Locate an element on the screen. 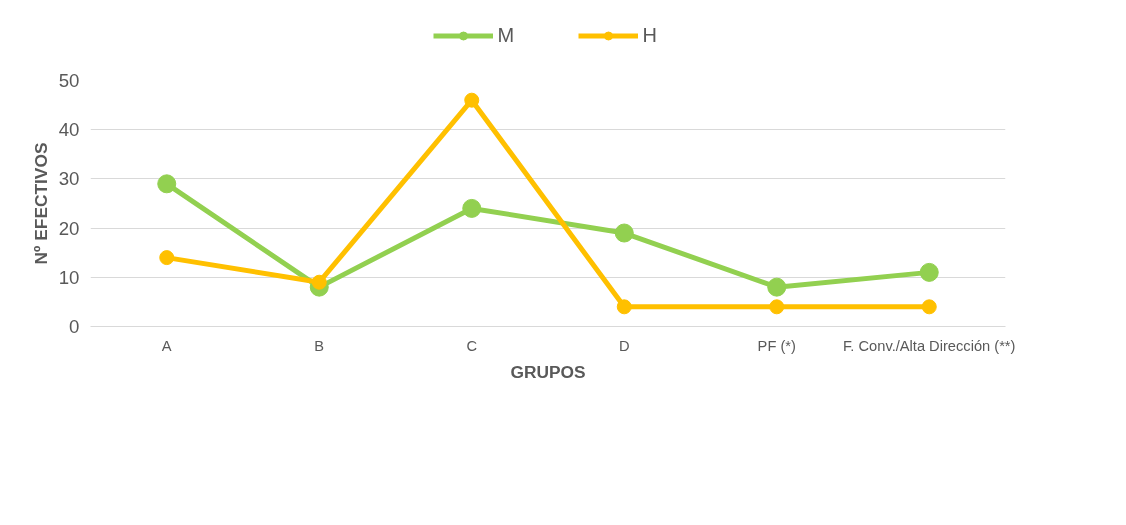  y-tick-label: 20 is located at coordinates (69, 228).